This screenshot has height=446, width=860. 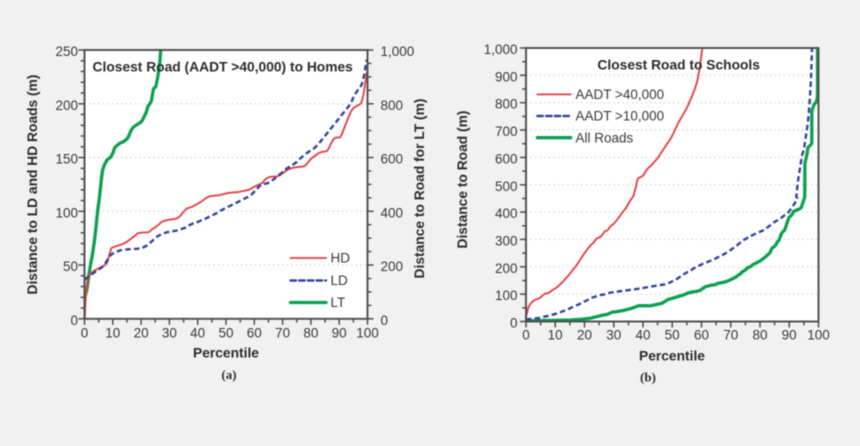 What do you see at coordinates (648, 377) in the screenshot?
I see `svg-text: (b)` at bounding box center [648, 377].